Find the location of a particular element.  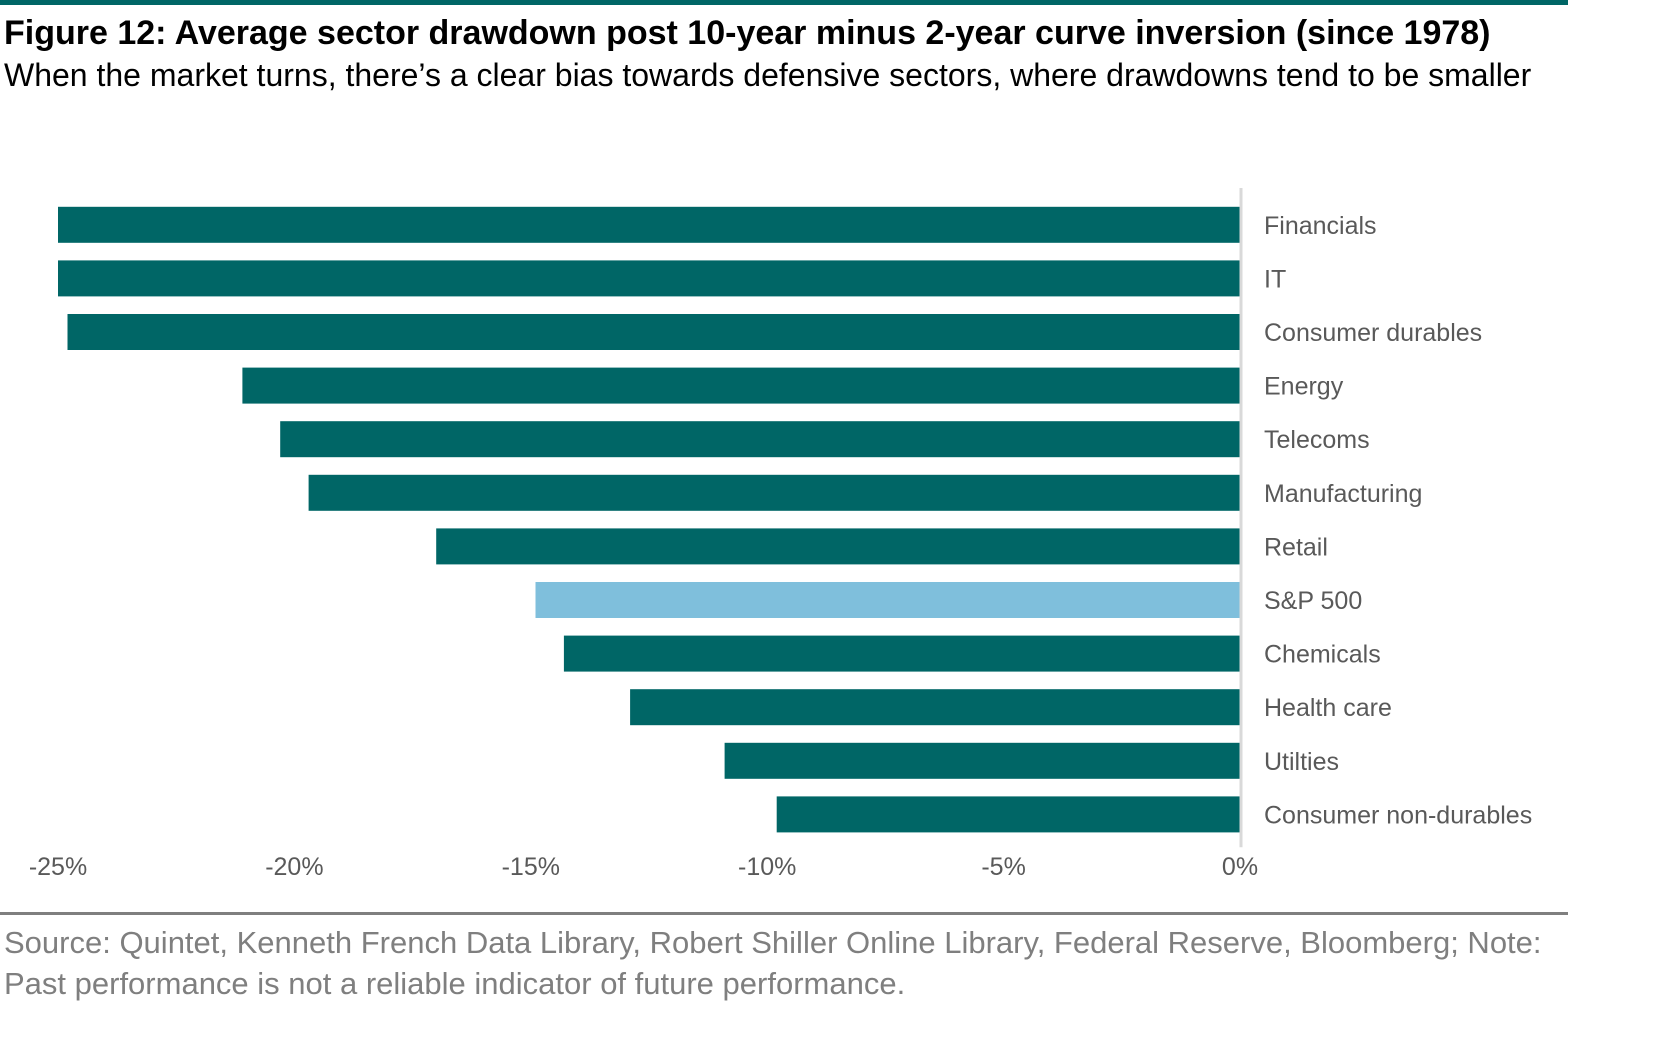

category-label: Energy is located at coordinates (1304, 387).